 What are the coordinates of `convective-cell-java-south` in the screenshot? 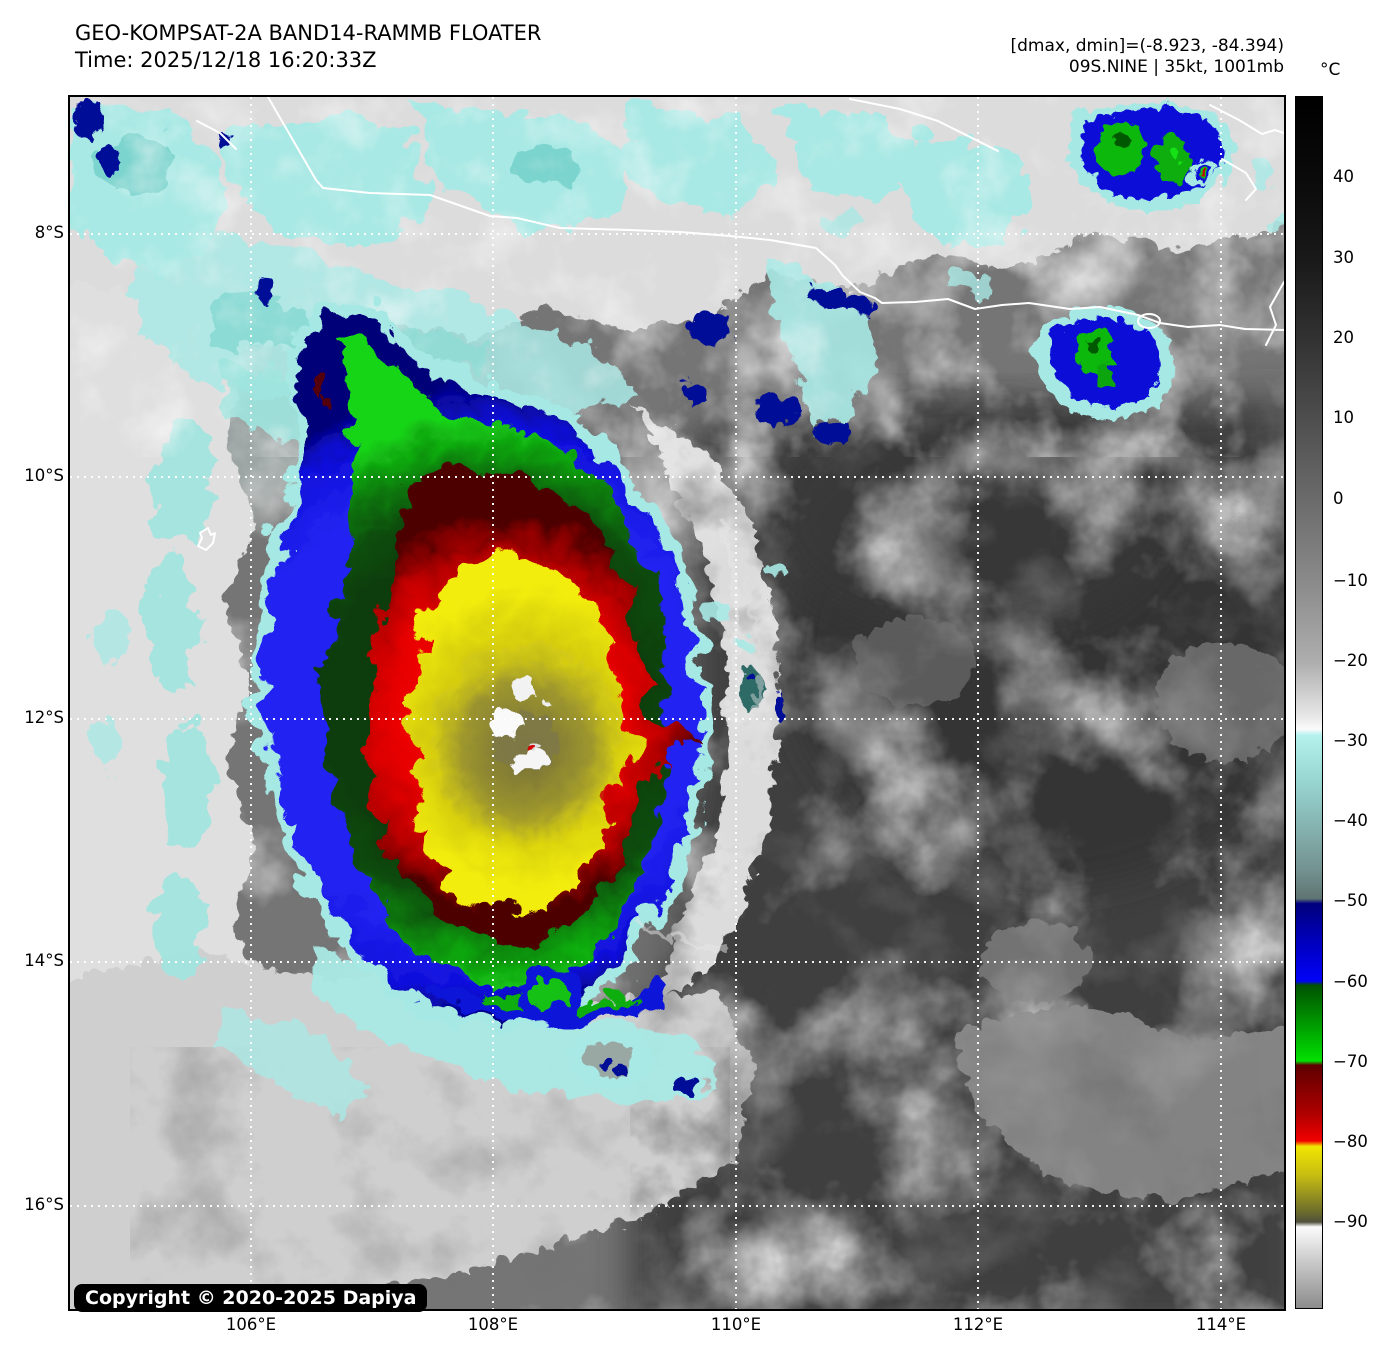 It's located at (1099, 358).